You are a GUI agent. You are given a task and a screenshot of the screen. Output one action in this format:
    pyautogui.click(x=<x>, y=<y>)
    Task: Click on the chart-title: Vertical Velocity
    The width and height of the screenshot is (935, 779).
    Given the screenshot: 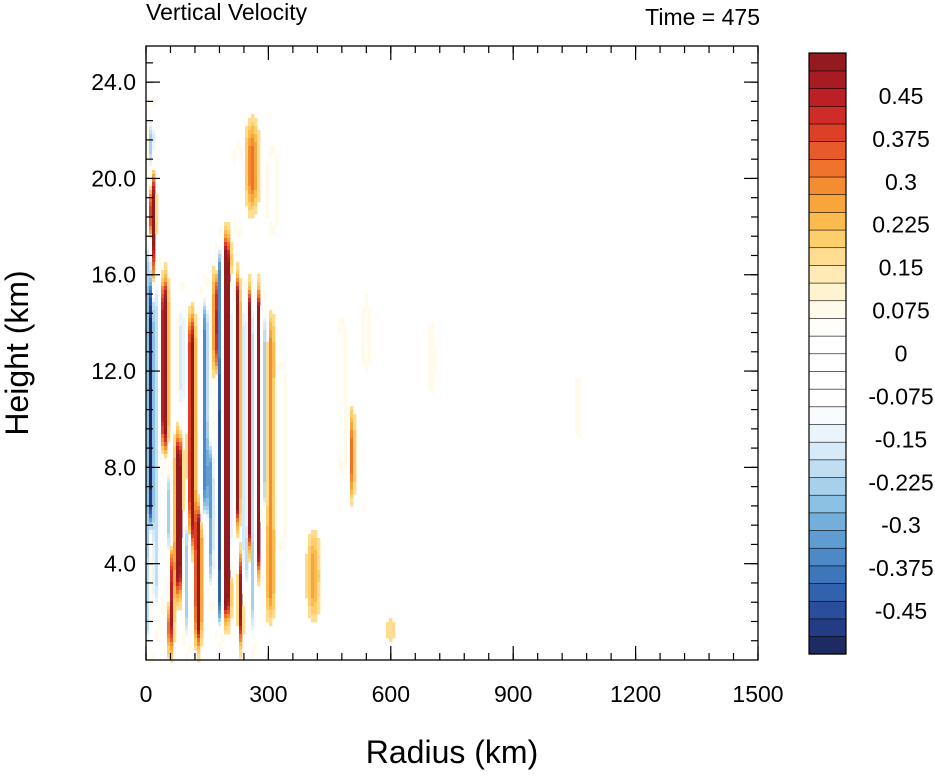 What is the action you would take?
    pyautogui.click(x=227, y=12)
    